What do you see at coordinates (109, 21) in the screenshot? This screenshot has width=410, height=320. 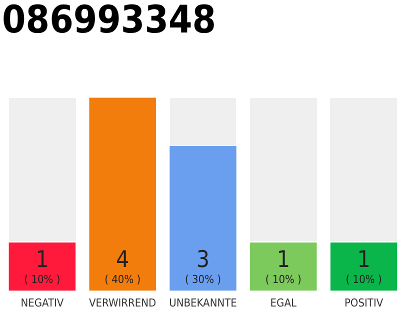 I see `chart-title: 086993348` at bounding box center [109, 21].